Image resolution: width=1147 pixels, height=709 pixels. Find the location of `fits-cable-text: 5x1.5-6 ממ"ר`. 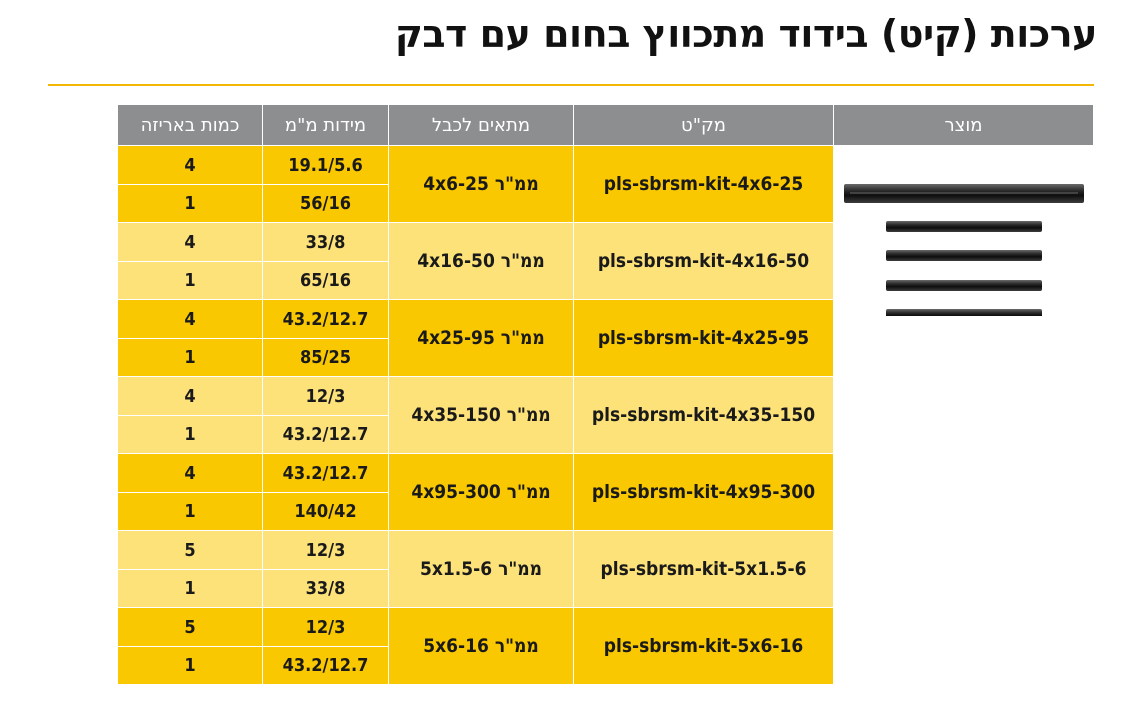

fits-cable-text: 5x1.5-6 ממ"ר is located at coordinates (481, 569).